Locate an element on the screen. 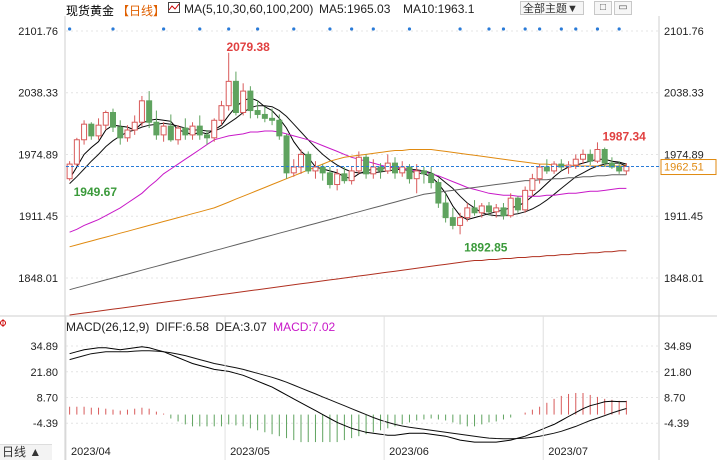 The width and height of the screenshot is (717, 460). current-price-tag: 1962.51 is located at coordinates (684, 168).